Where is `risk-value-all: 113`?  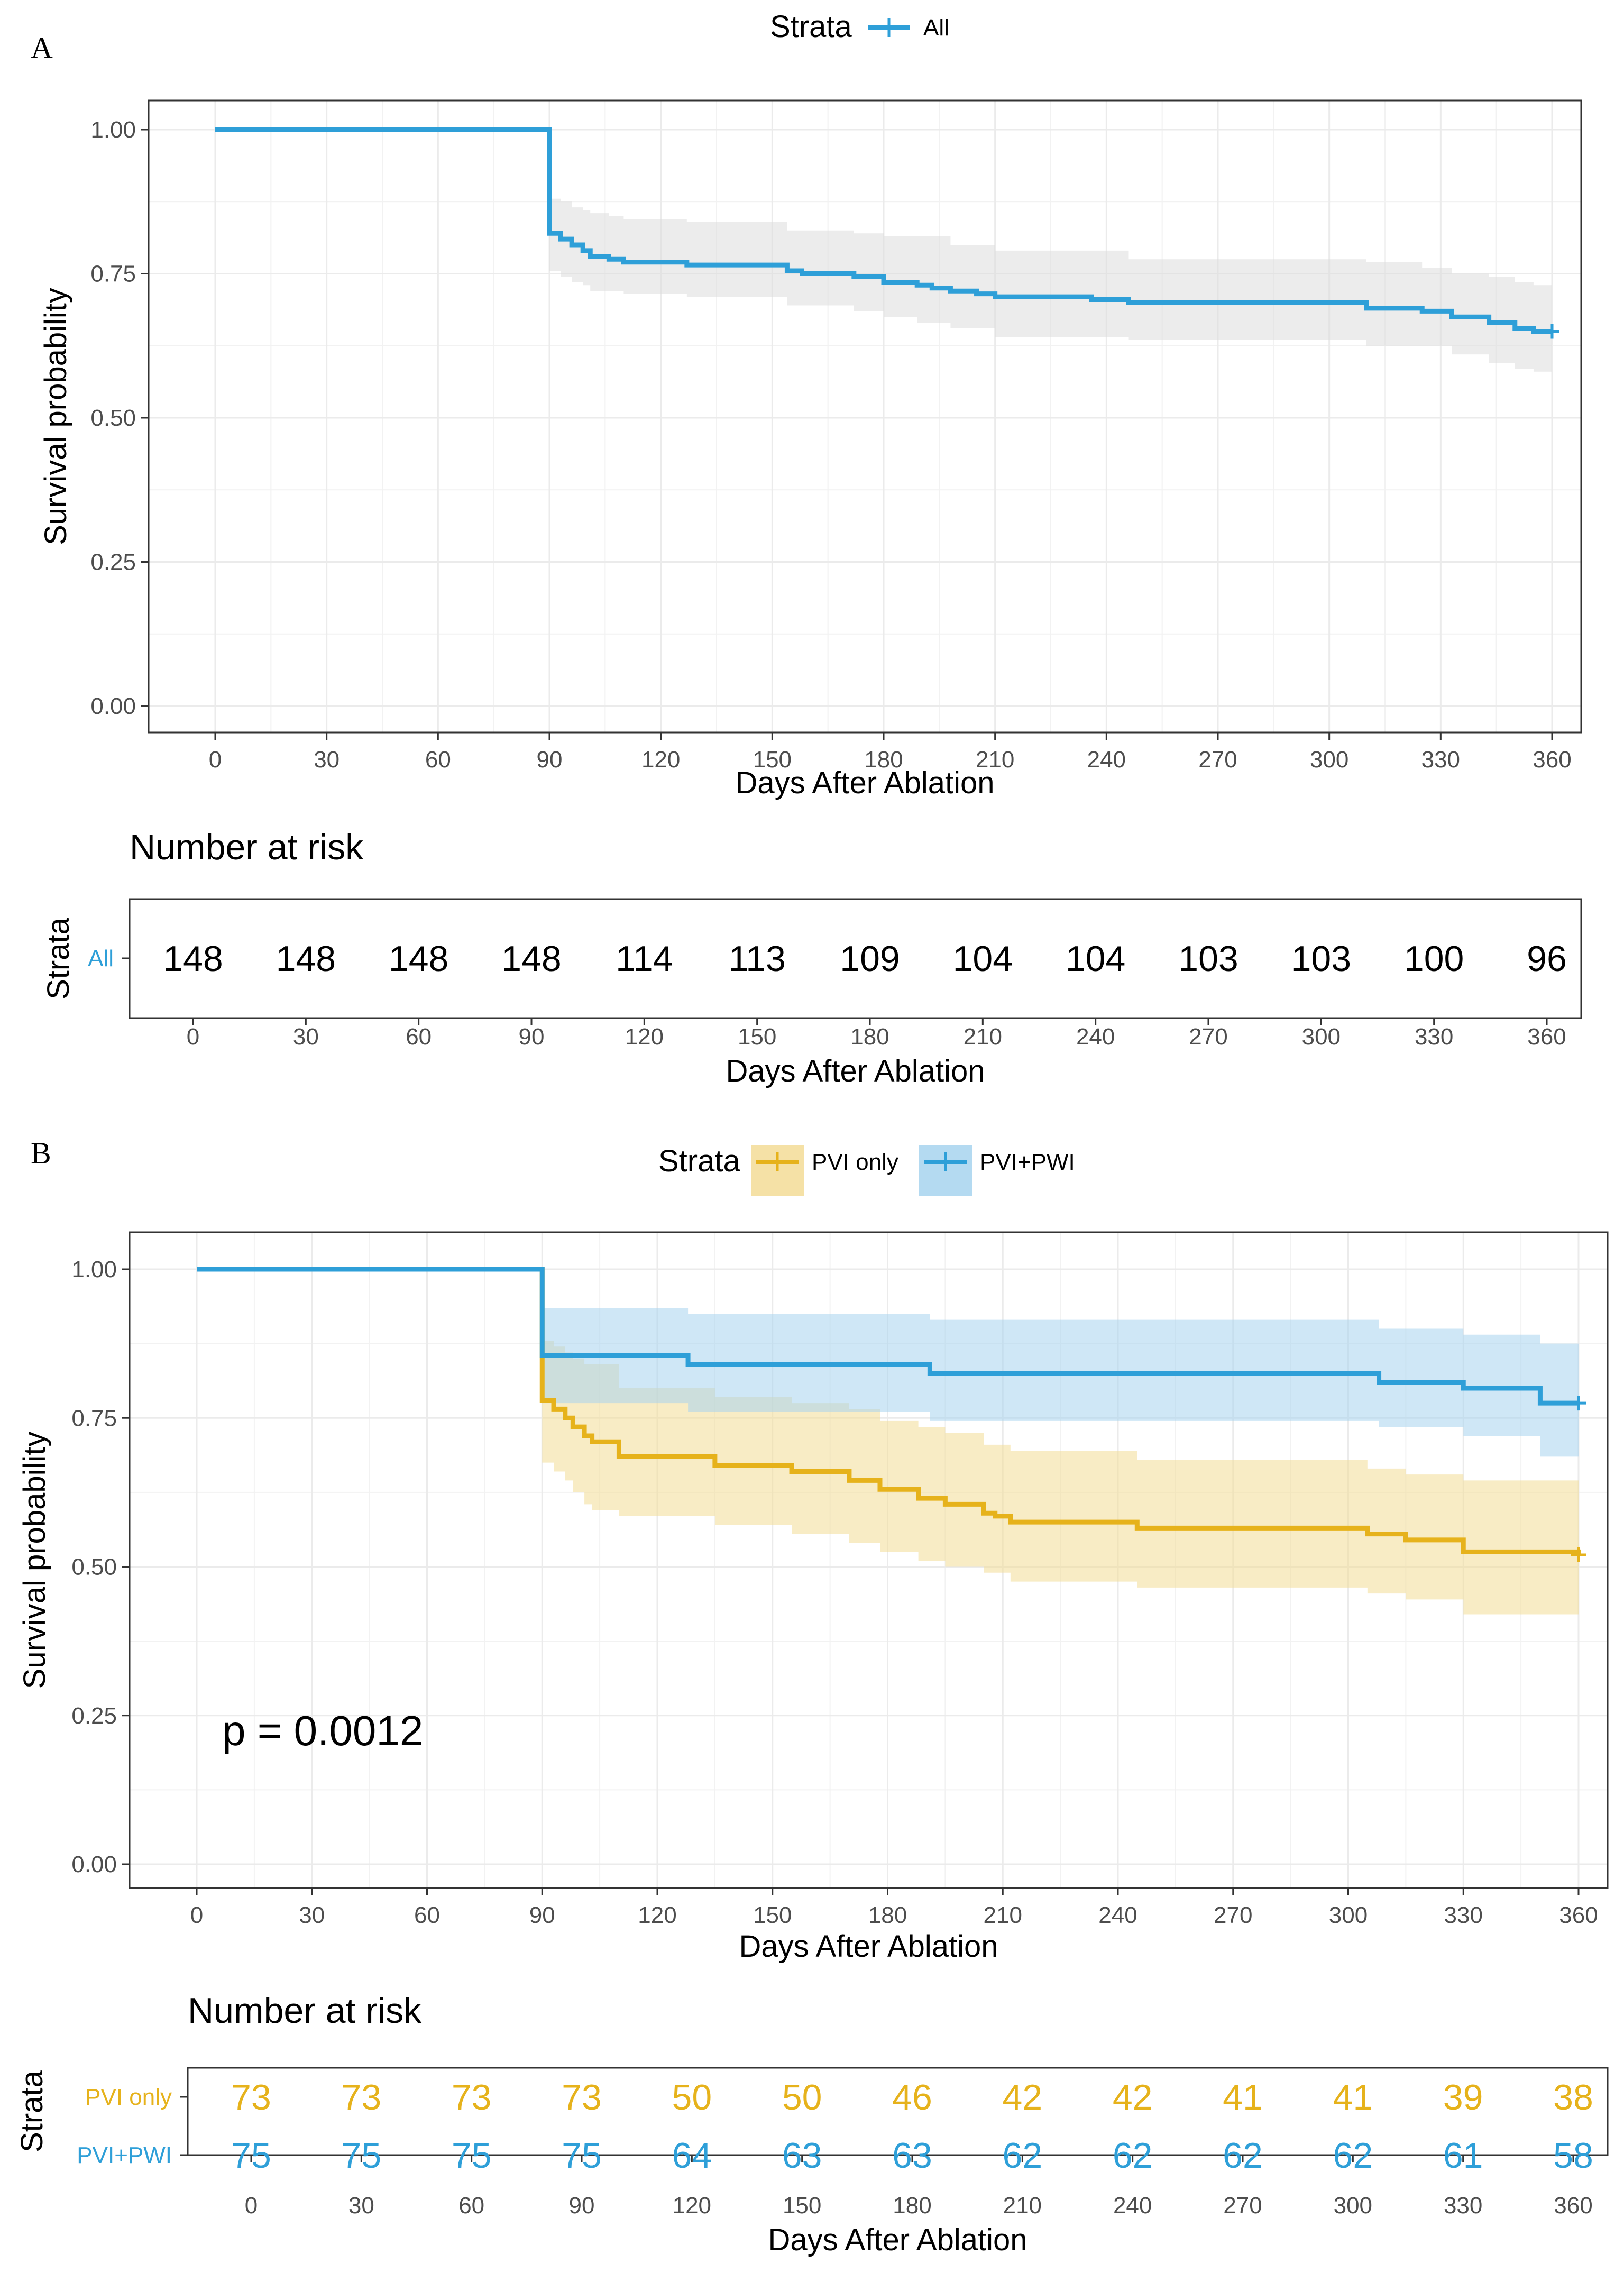
risk-value-all: 113 is located at coordinates (756, 959).